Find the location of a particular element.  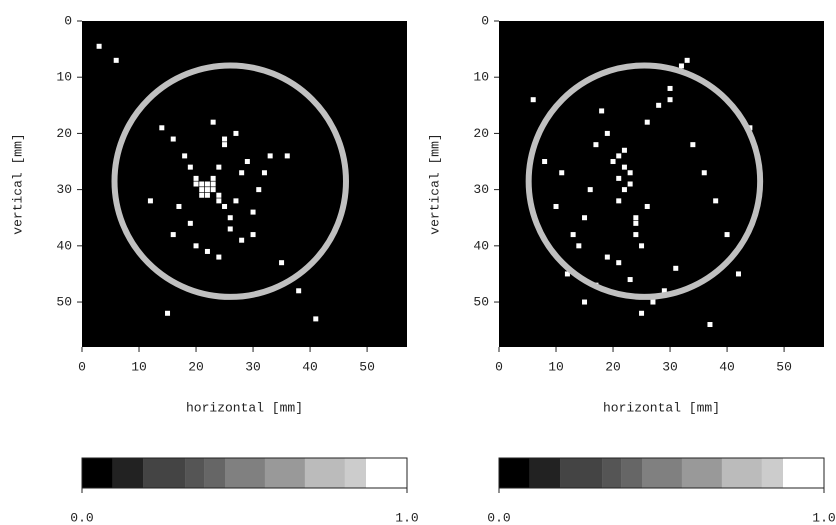

colorbar-tick-label: 1.0 is located at coordinates (823, 517).